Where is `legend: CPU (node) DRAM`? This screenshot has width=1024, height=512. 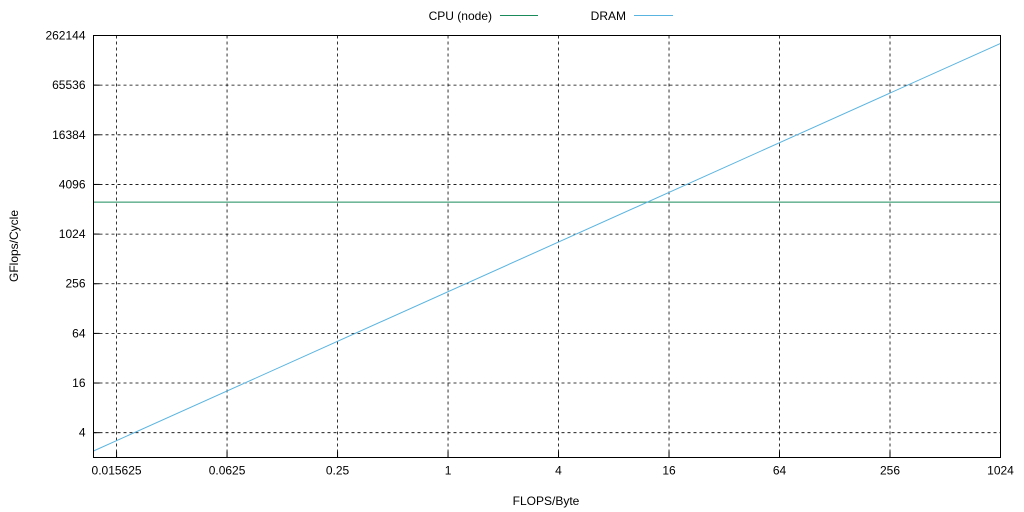 legend: CPU (node) DRAM is located at coordinates (551, 16).